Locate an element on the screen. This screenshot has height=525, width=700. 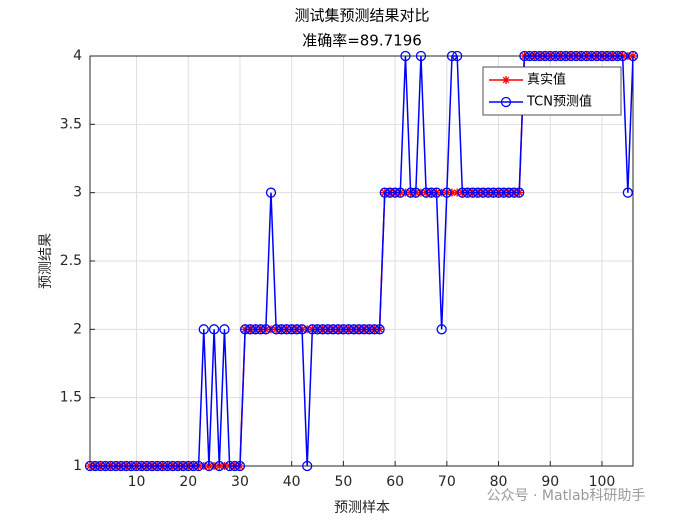
x-axis-label: 预测样本 is located at coordinates (362, 508).